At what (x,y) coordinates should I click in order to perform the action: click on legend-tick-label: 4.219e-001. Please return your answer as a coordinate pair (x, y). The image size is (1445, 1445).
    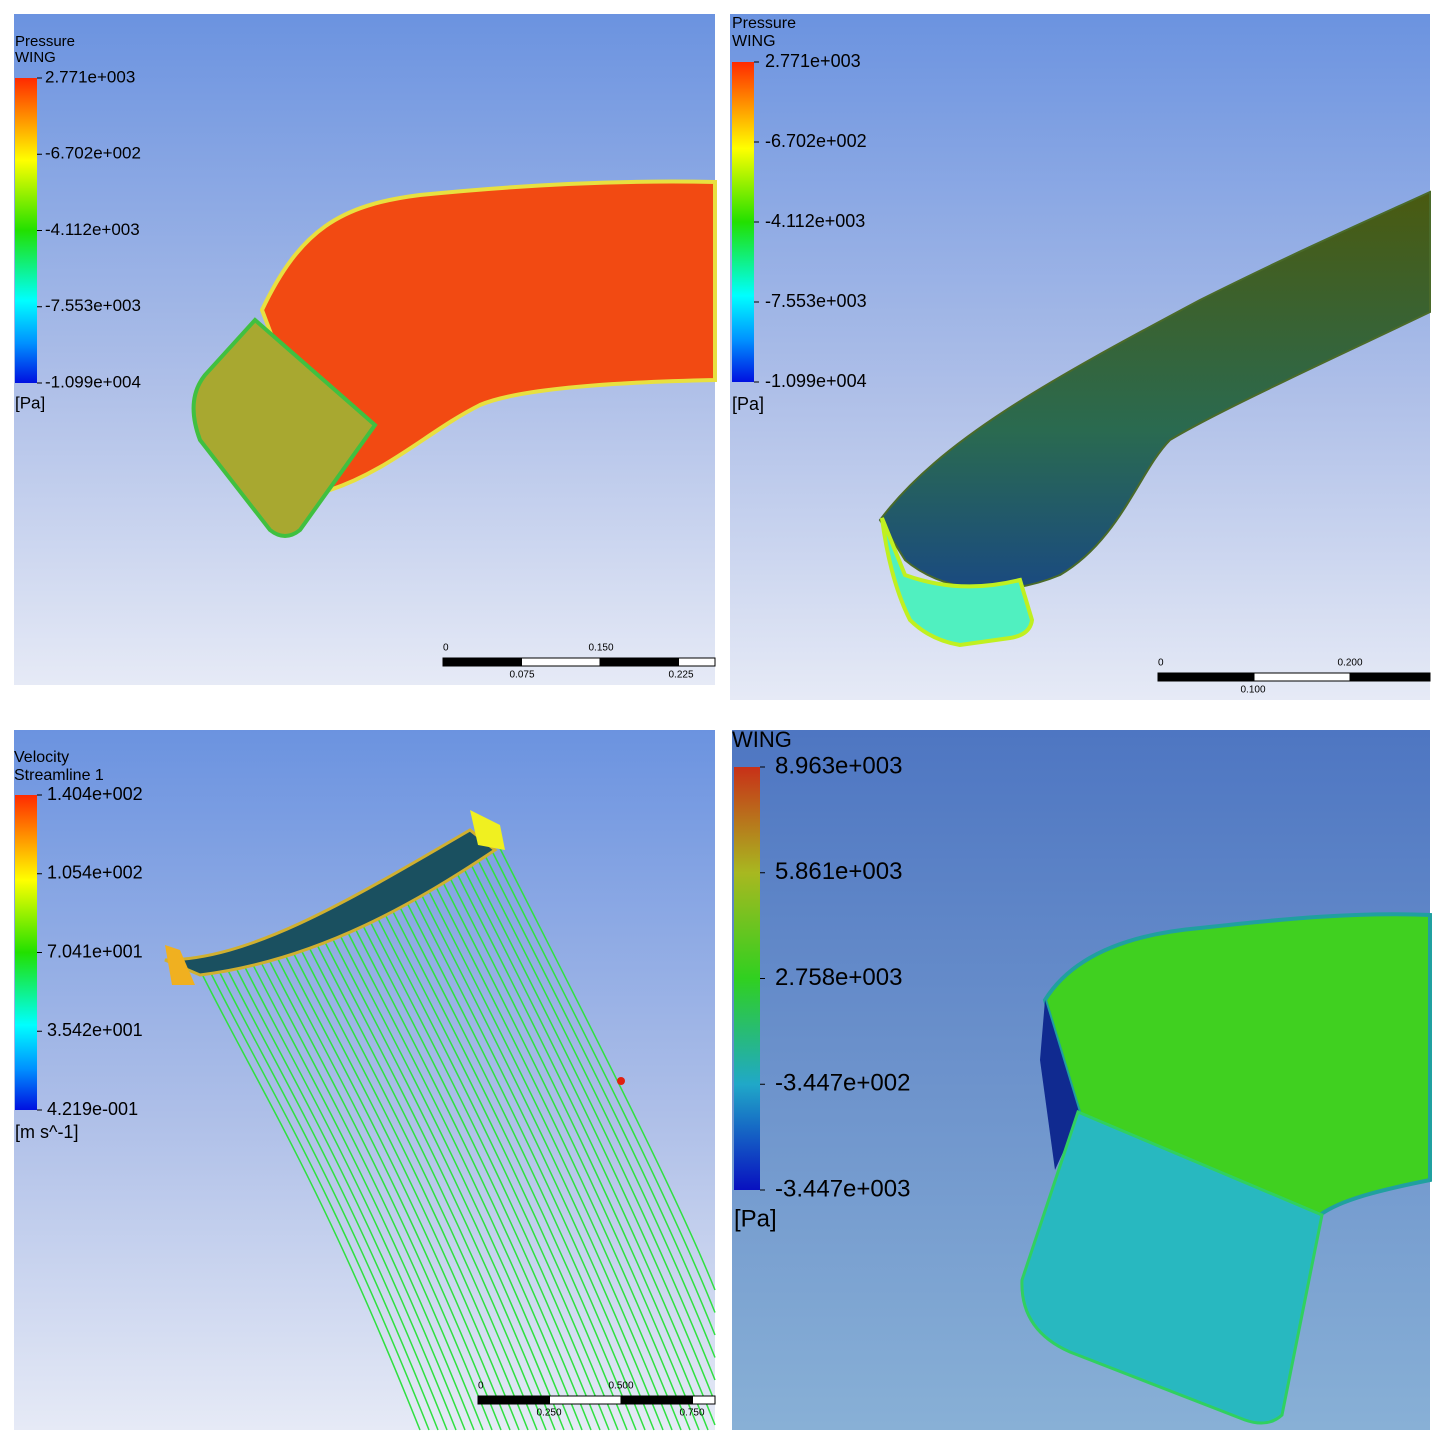
    Looking at the image, I should click on (92, 1109).